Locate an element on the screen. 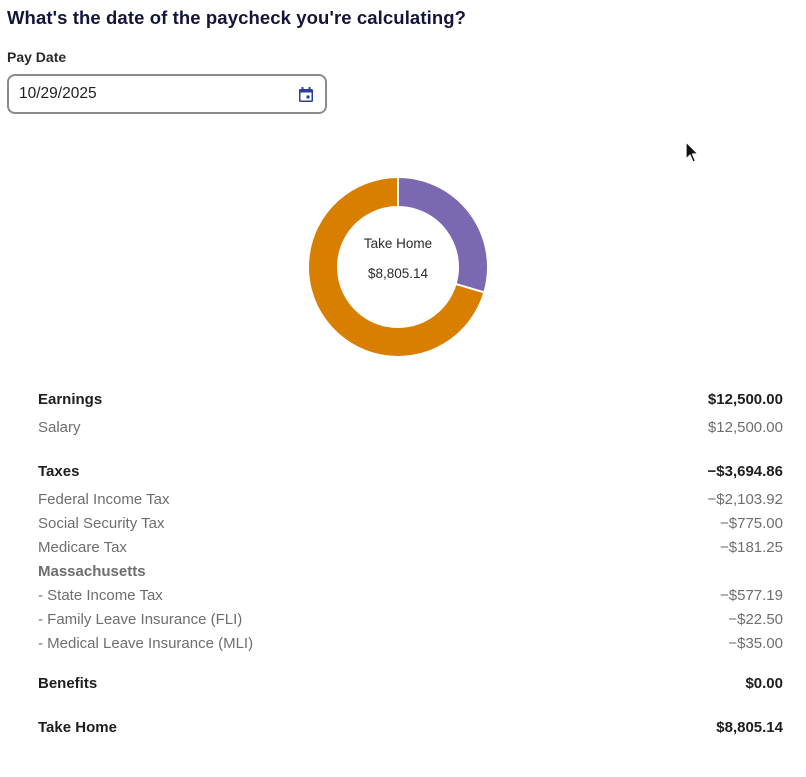 This screenshot has height=777, width=806. take-home-donut-chart: Take Home $8,805.14 is located at coordinates (398, 267).